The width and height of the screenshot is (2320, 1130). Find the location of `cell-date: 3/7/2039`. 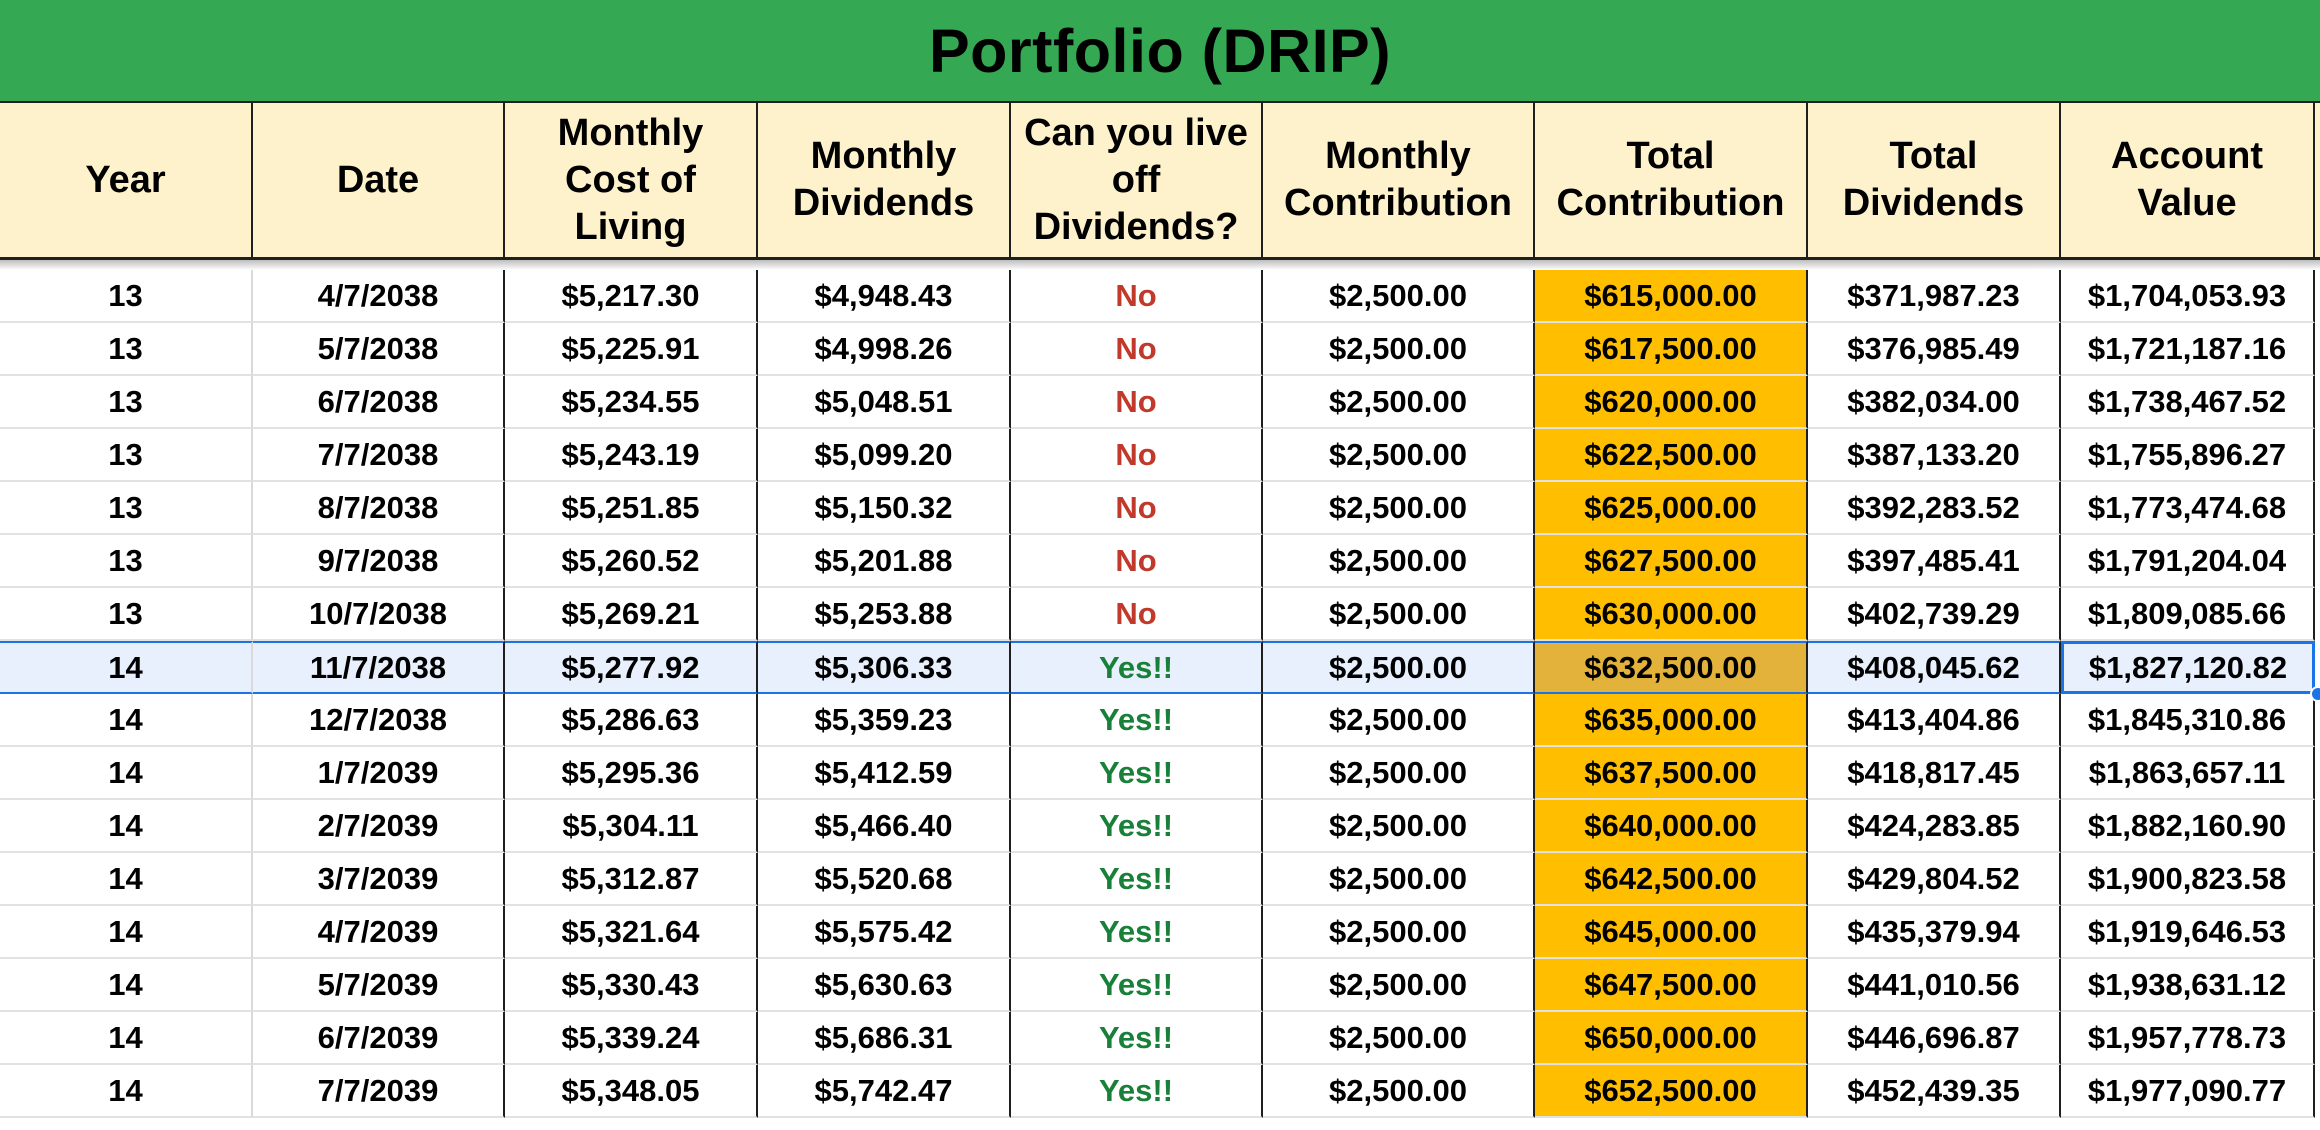

cell-date: 3/7/2039 is located at coordinates (379, 879).